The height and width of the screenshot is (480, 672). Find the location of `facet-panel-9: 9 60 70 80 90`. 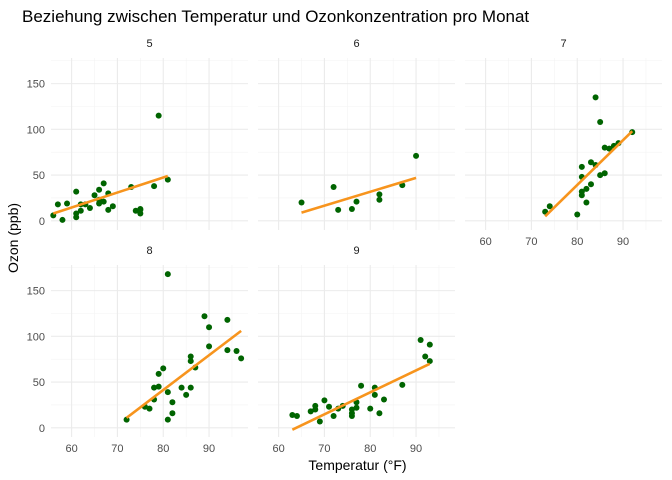

facet-panel-9: 9 60 70 80 90 is located at coordinates (356, 350).